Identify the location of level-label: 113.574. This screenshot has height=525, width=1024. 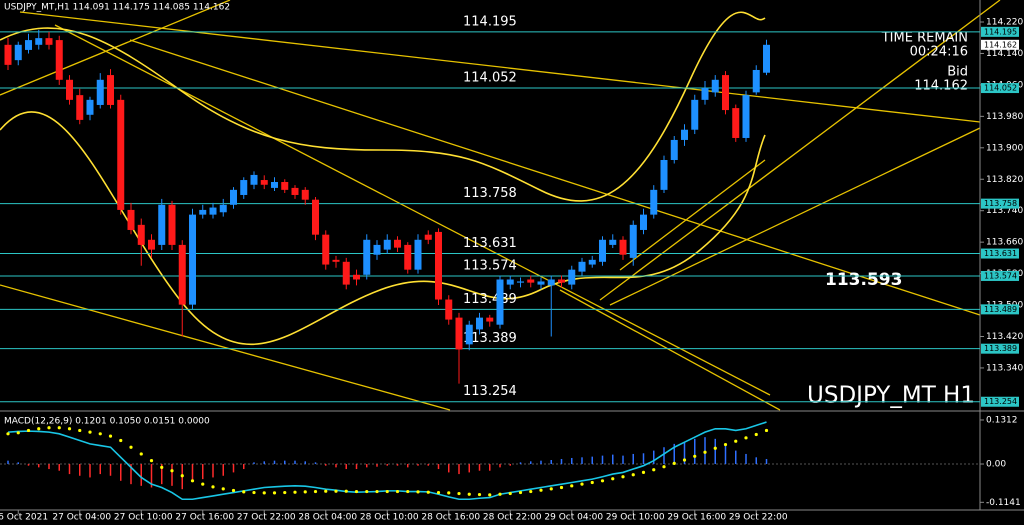
(490, 265).